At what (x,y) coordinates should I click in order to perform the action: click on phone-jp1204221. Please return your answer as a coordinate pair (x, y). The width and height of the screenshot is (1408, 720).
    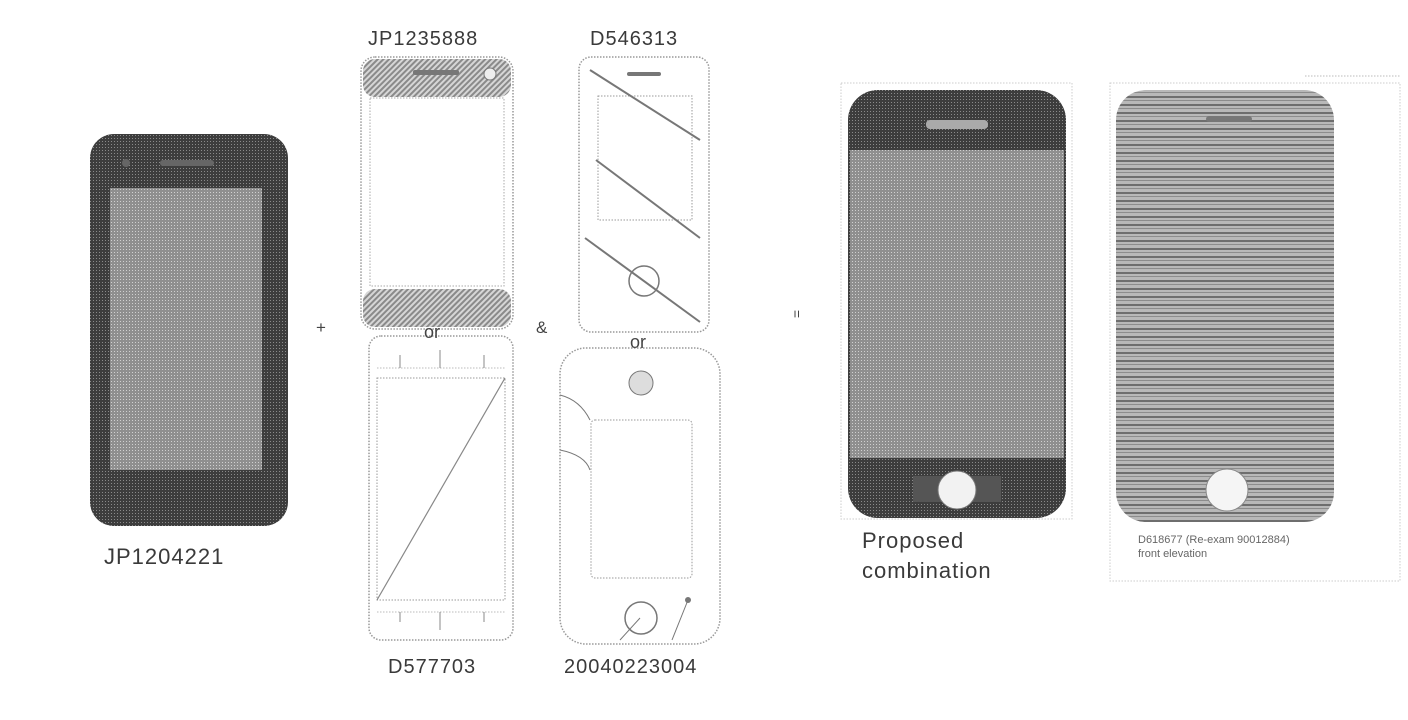
    Looking at the image, I should click on (189, 330).